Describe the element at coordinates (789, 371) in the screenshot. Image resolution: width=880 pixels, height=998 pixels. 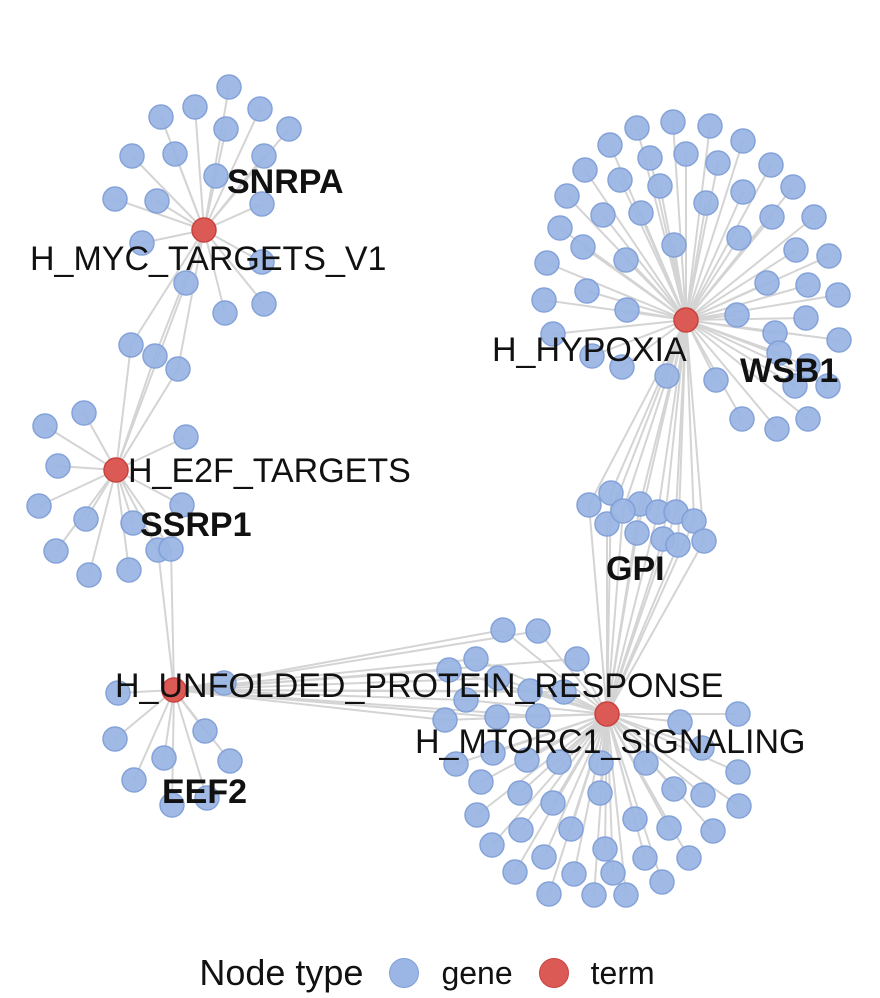
I see `gene-label-wsb1: WSB1` at that location.